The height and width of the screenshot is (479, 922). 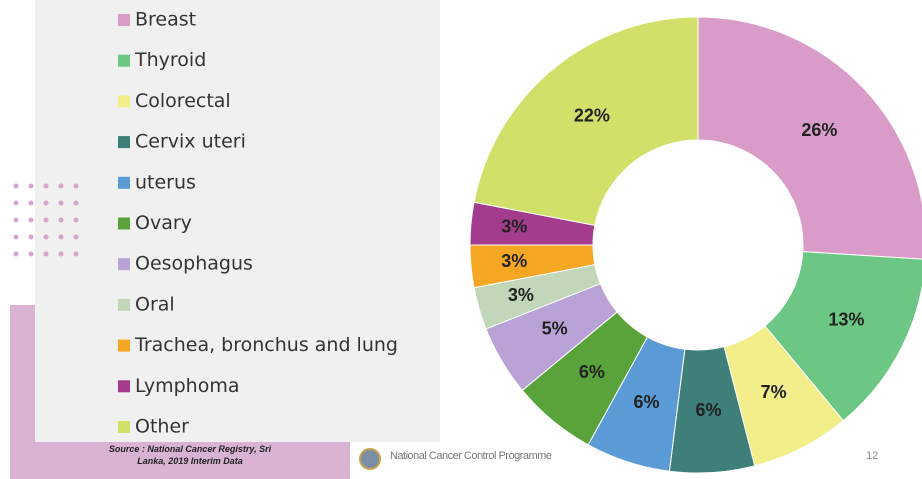 I want to click on data-label: 13%, so click(x=846, y=319).